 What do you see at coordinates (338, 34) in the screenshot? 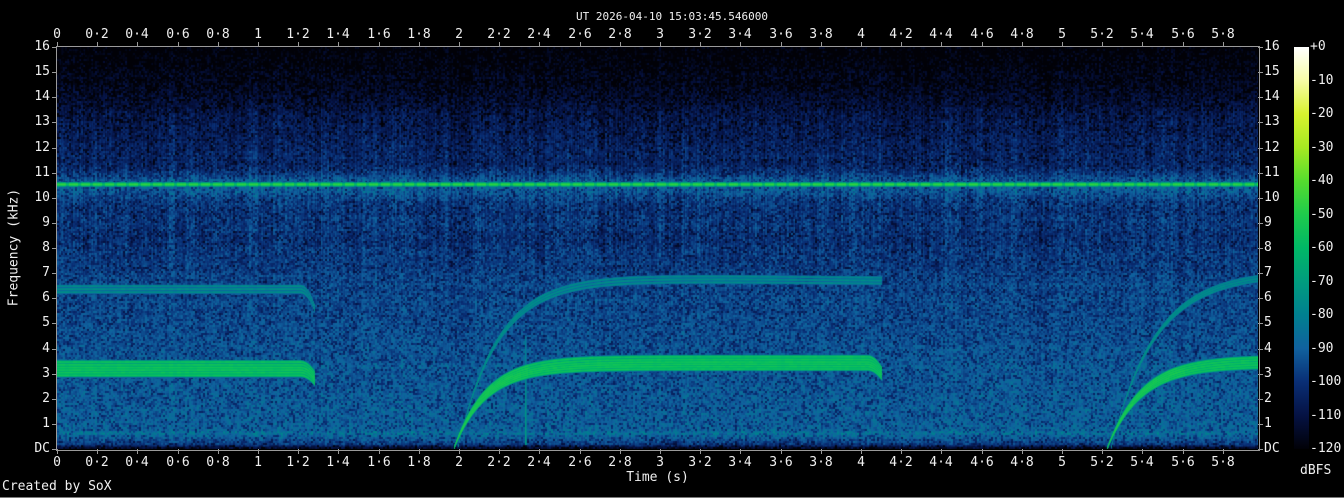
I see `x-tick-label-top: 1·4` at bounding box center [338, 34].